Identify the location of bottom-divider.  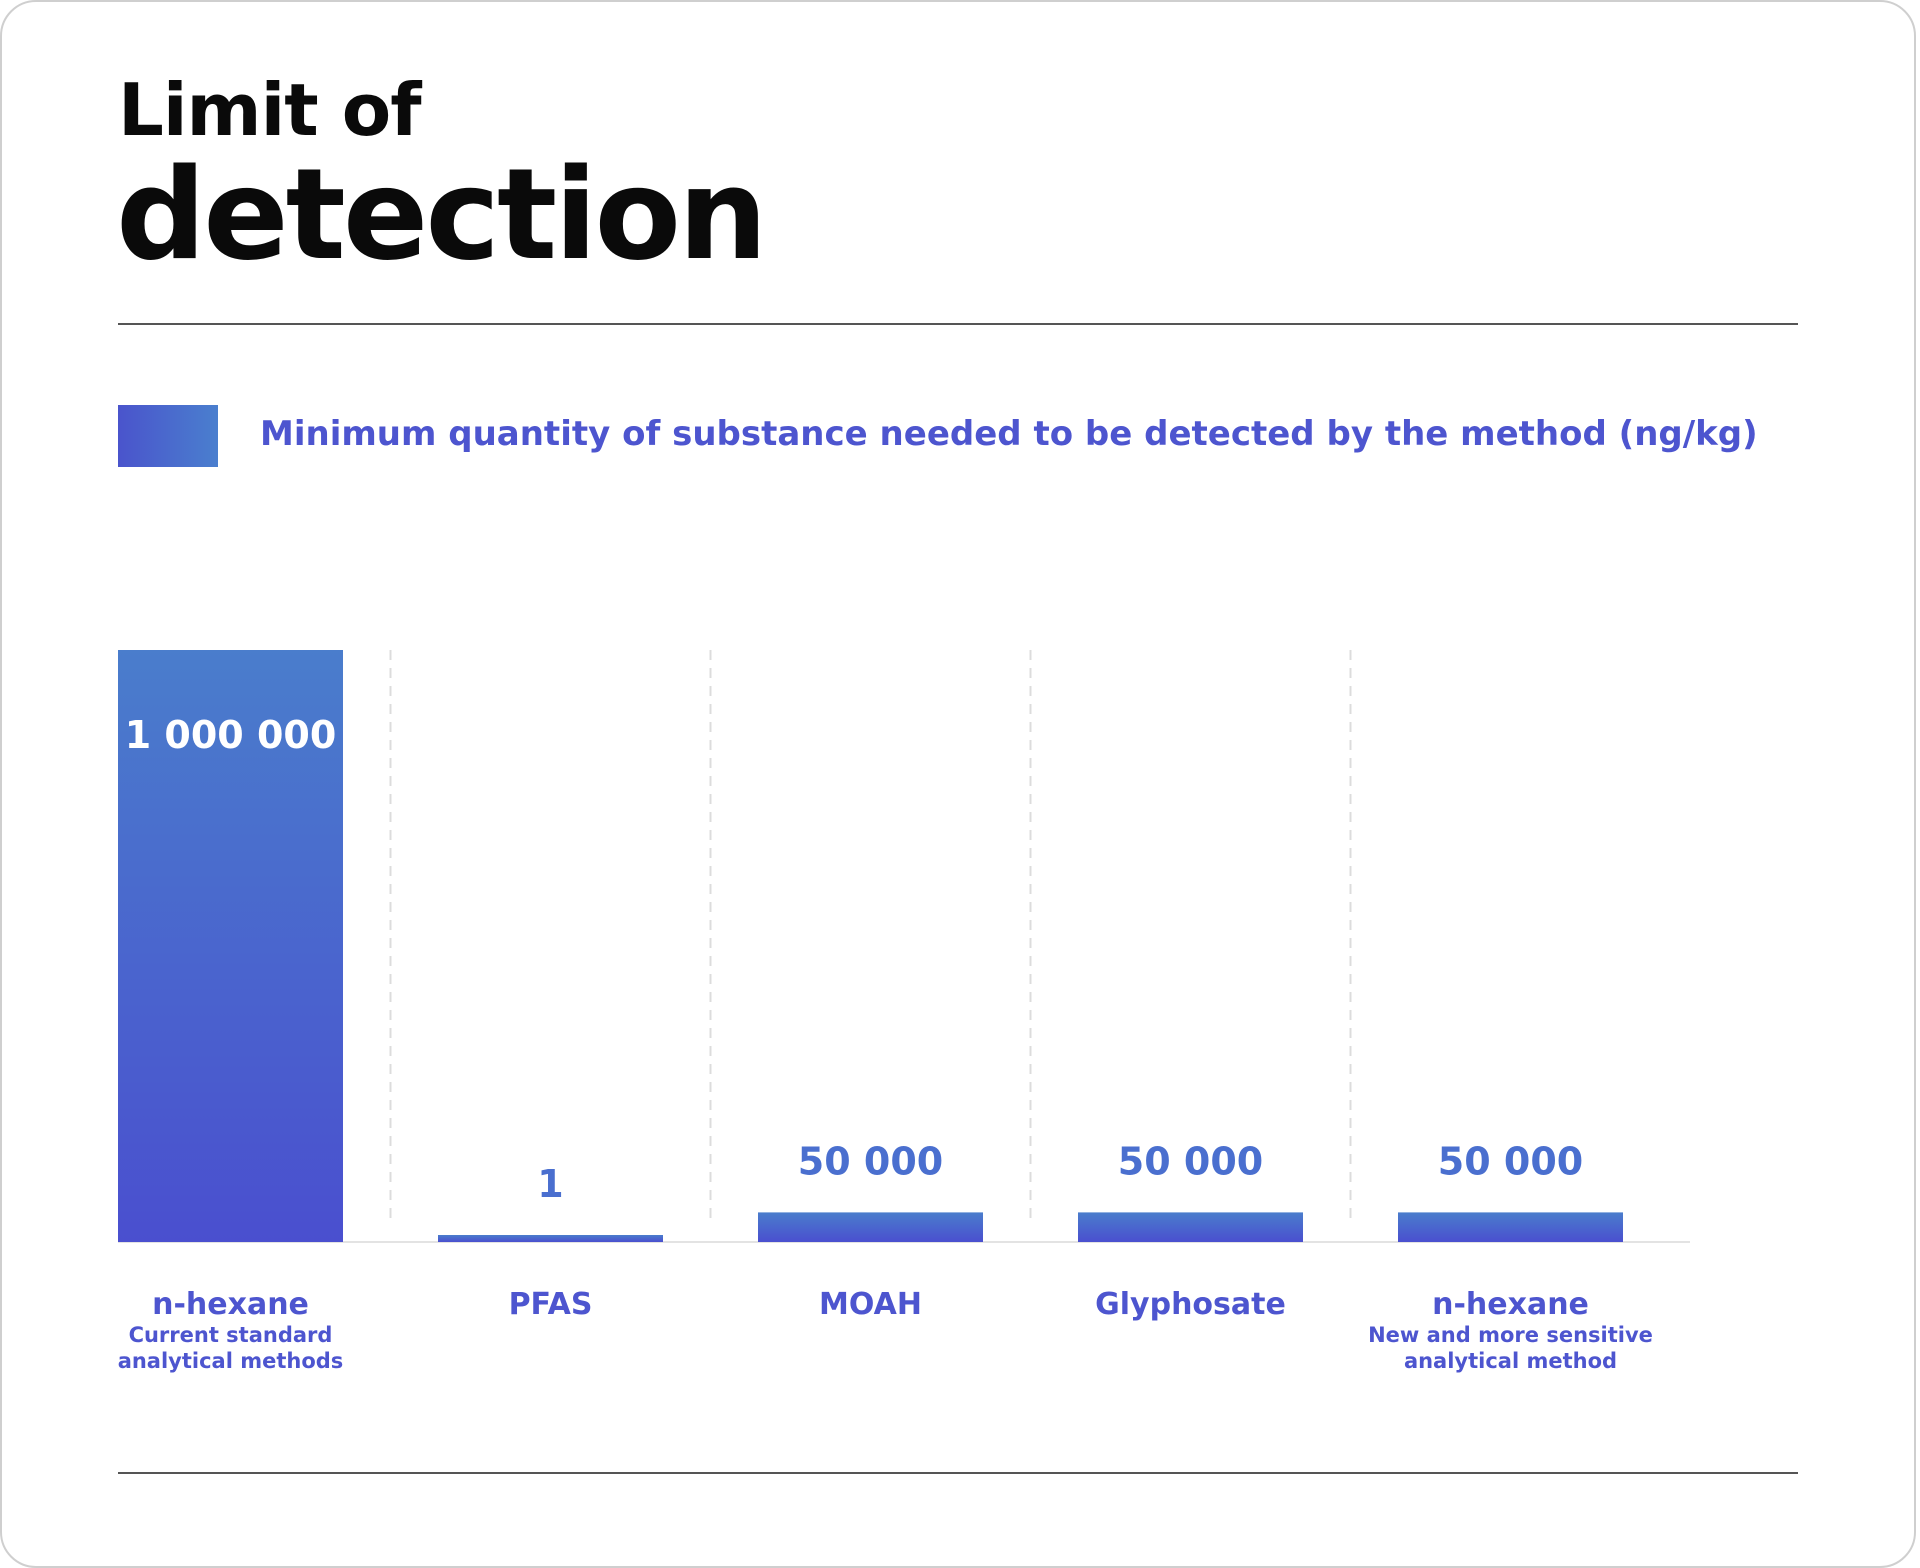
(958, 1473).